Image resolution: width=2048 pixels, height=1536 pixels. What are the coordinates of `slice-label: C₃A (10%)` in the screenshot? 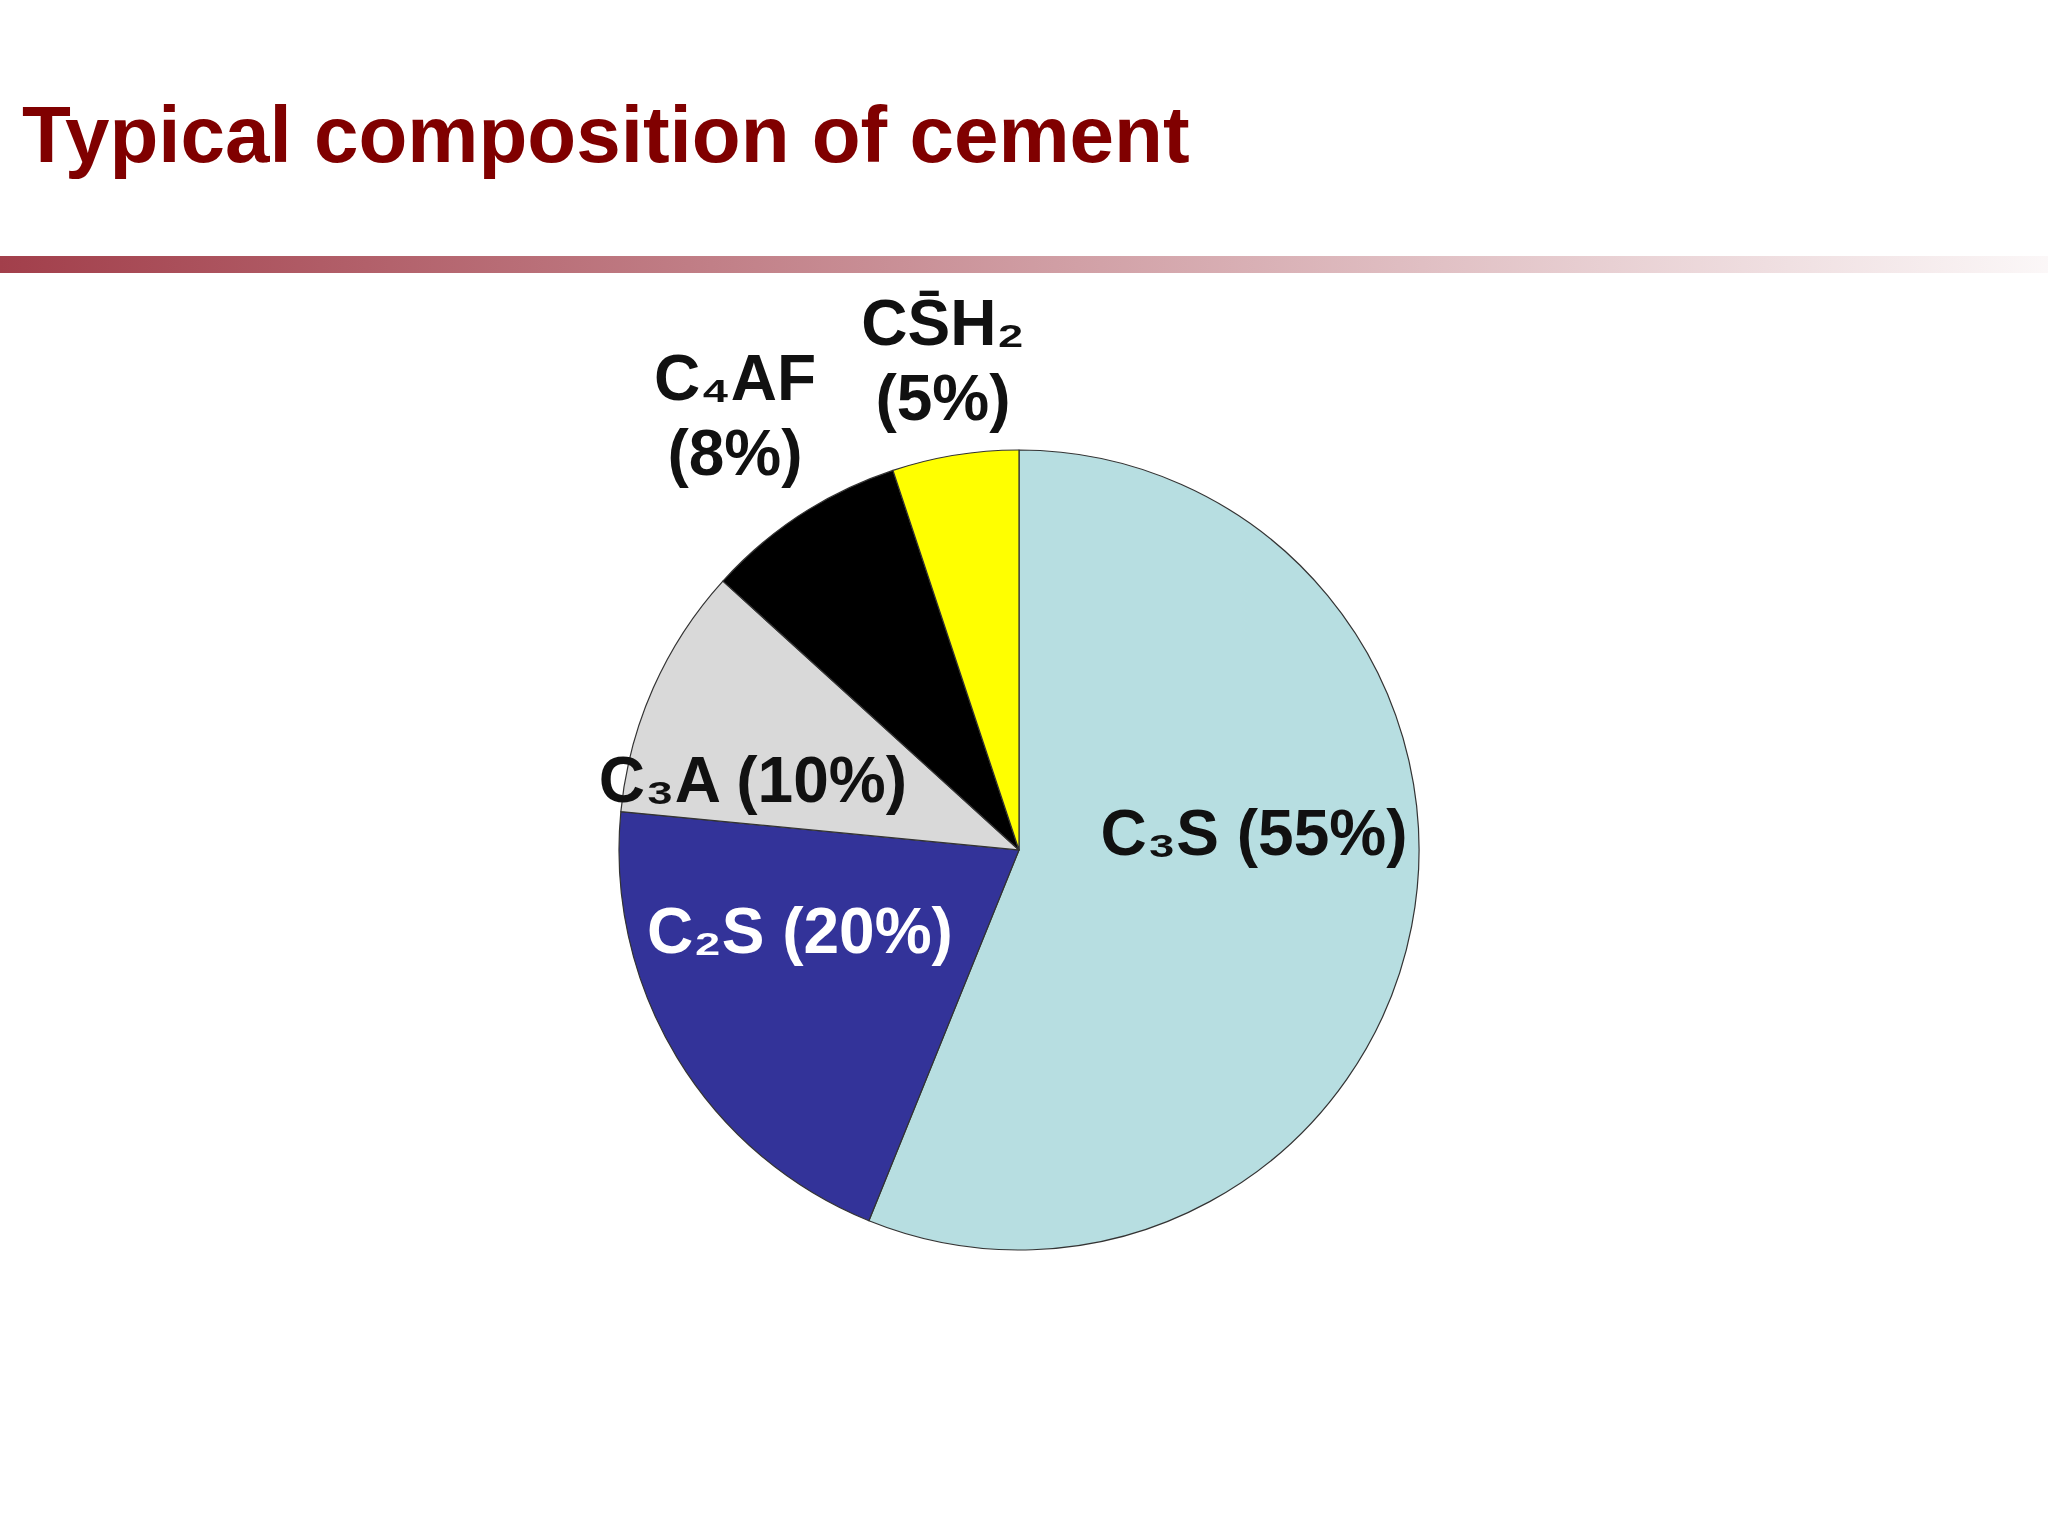 It's located at (752, 780).